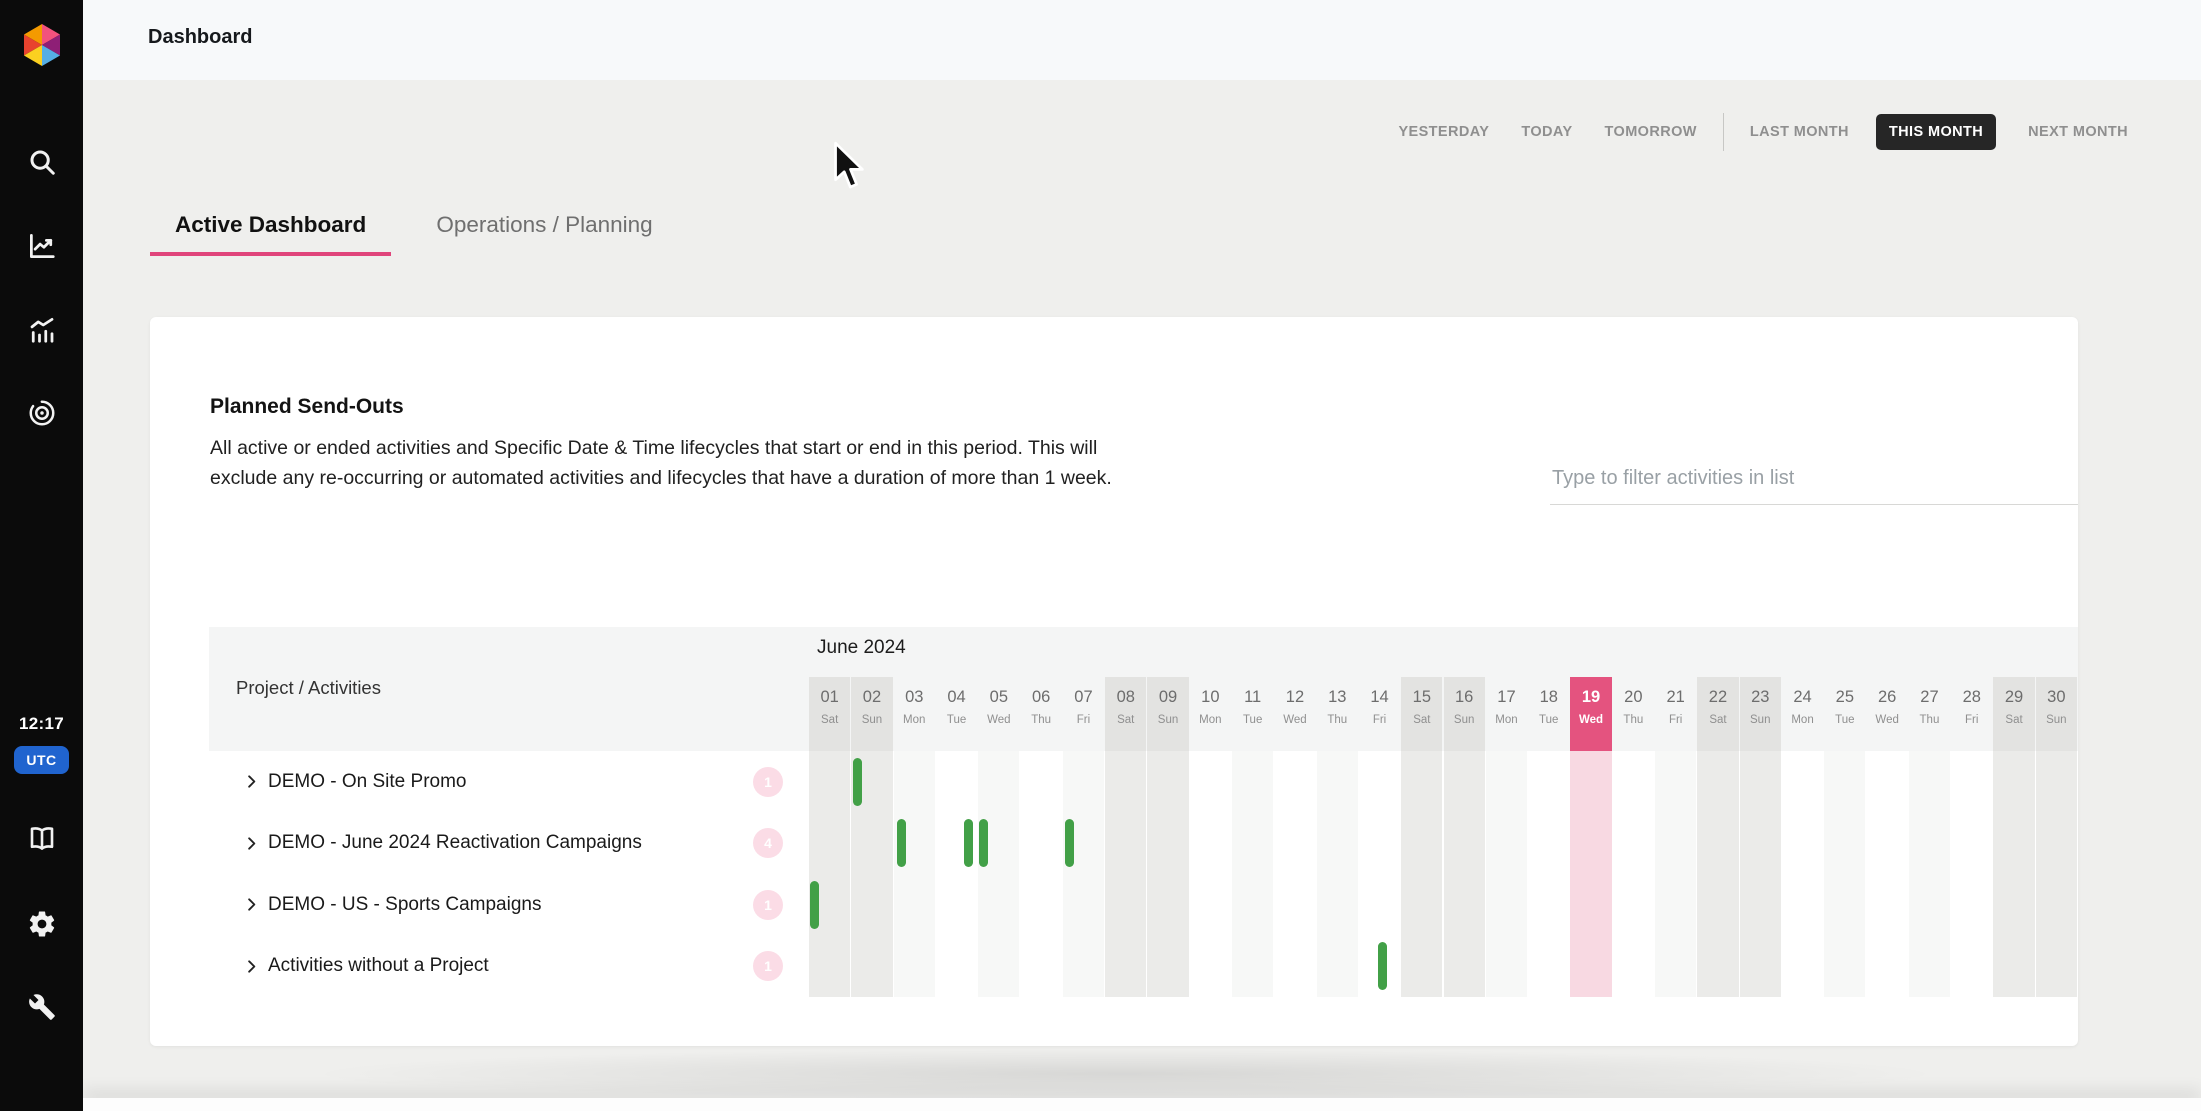  What do you see at coordinates (999, 697) in the screenshot?
I see `day-number: 05` at bounding box center [999, 697].